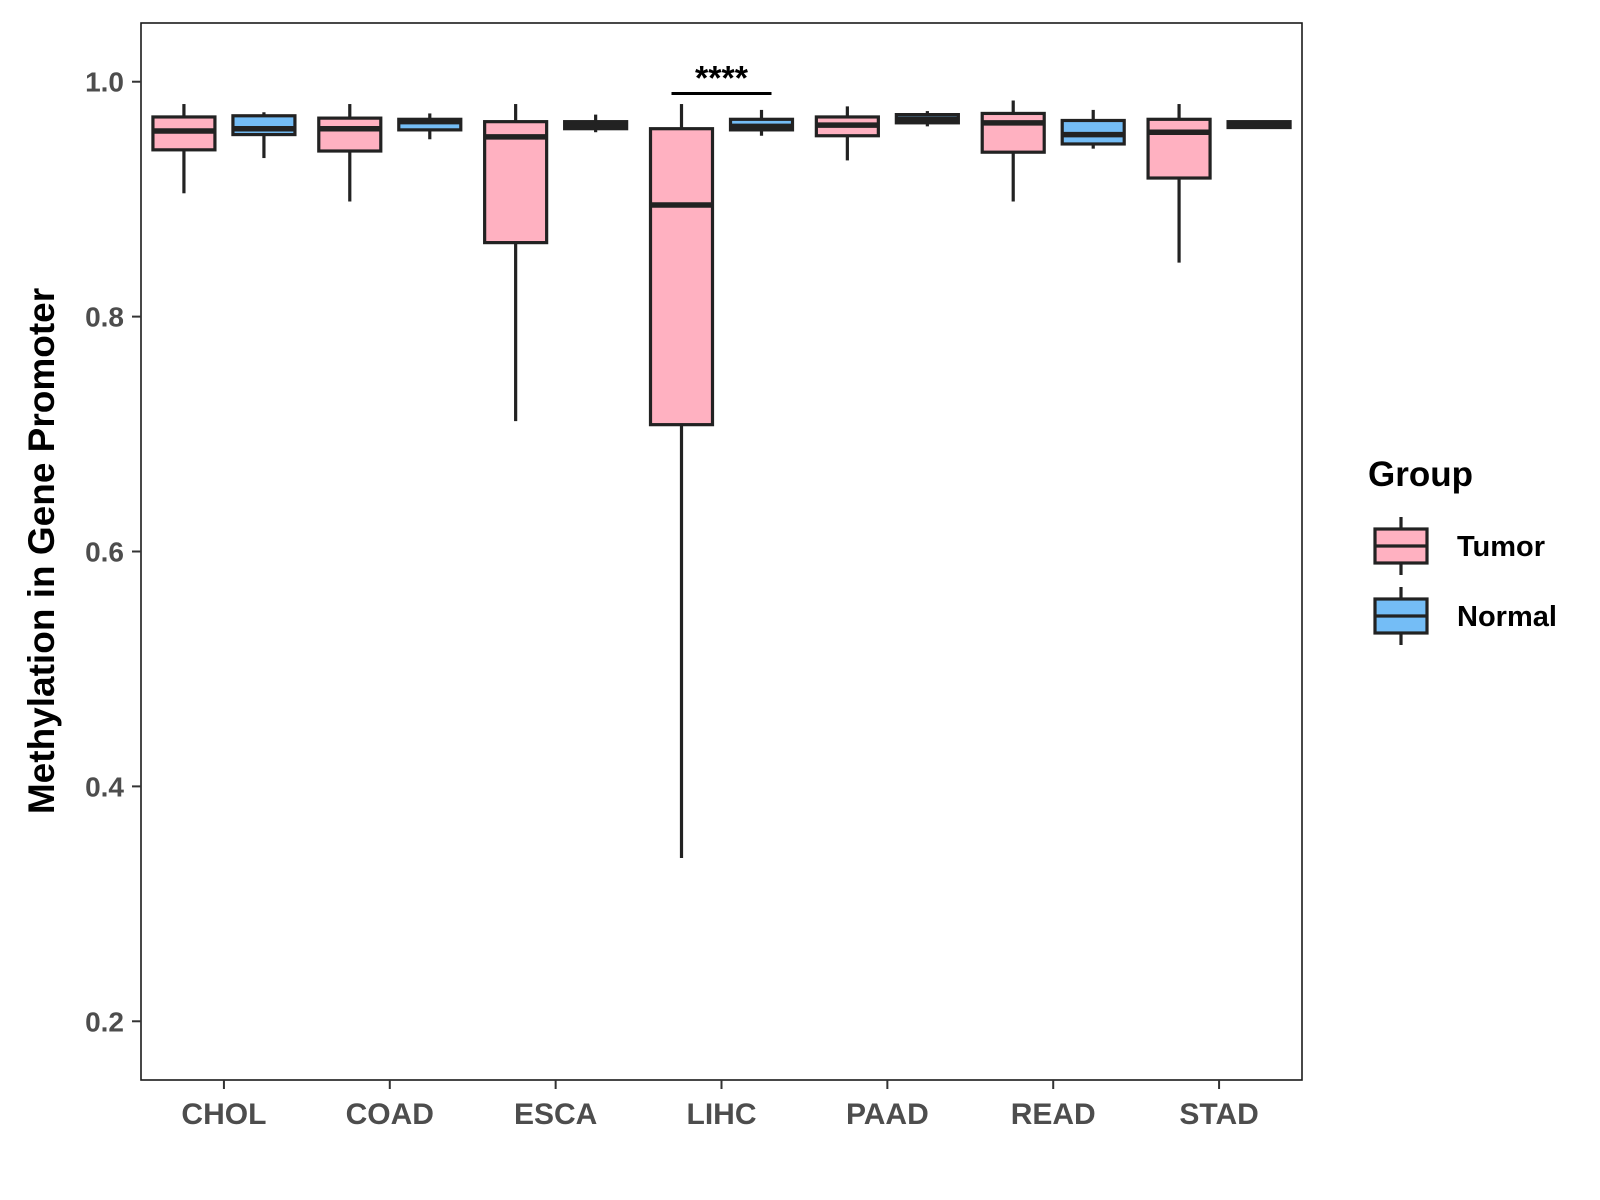 The image size is (1600, 1200). I want to click on legend-entry-normal: Normal, so click(1465, 616).